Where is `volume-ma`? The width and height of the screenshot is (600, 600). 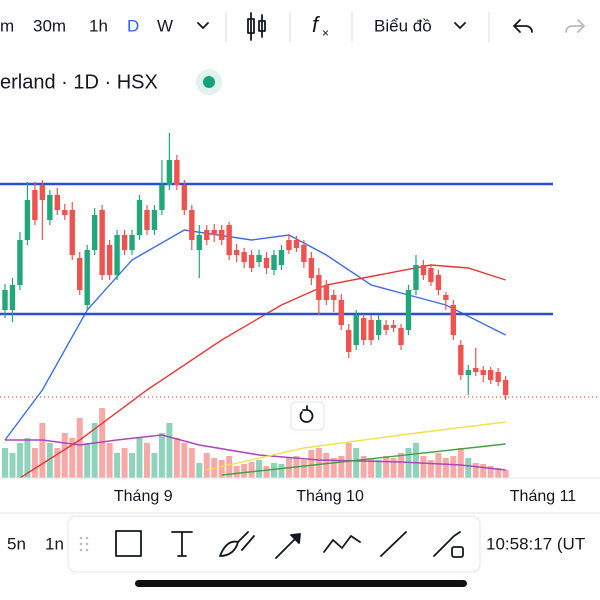
volume-ma is located at coordinates (255, 452).